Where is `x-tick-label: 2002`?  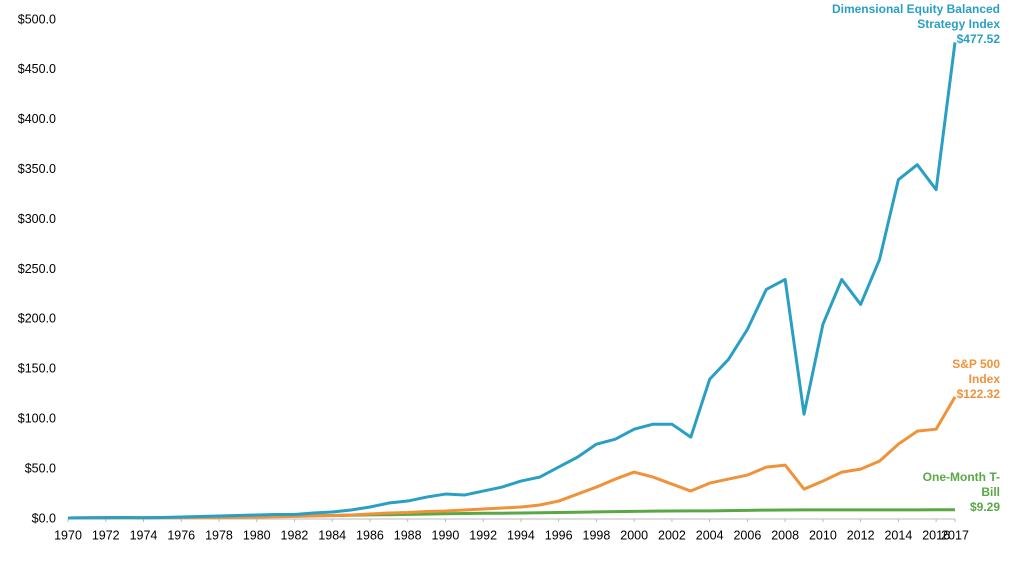
x-tick-label: 2002 is located at coordinates (672, 535).